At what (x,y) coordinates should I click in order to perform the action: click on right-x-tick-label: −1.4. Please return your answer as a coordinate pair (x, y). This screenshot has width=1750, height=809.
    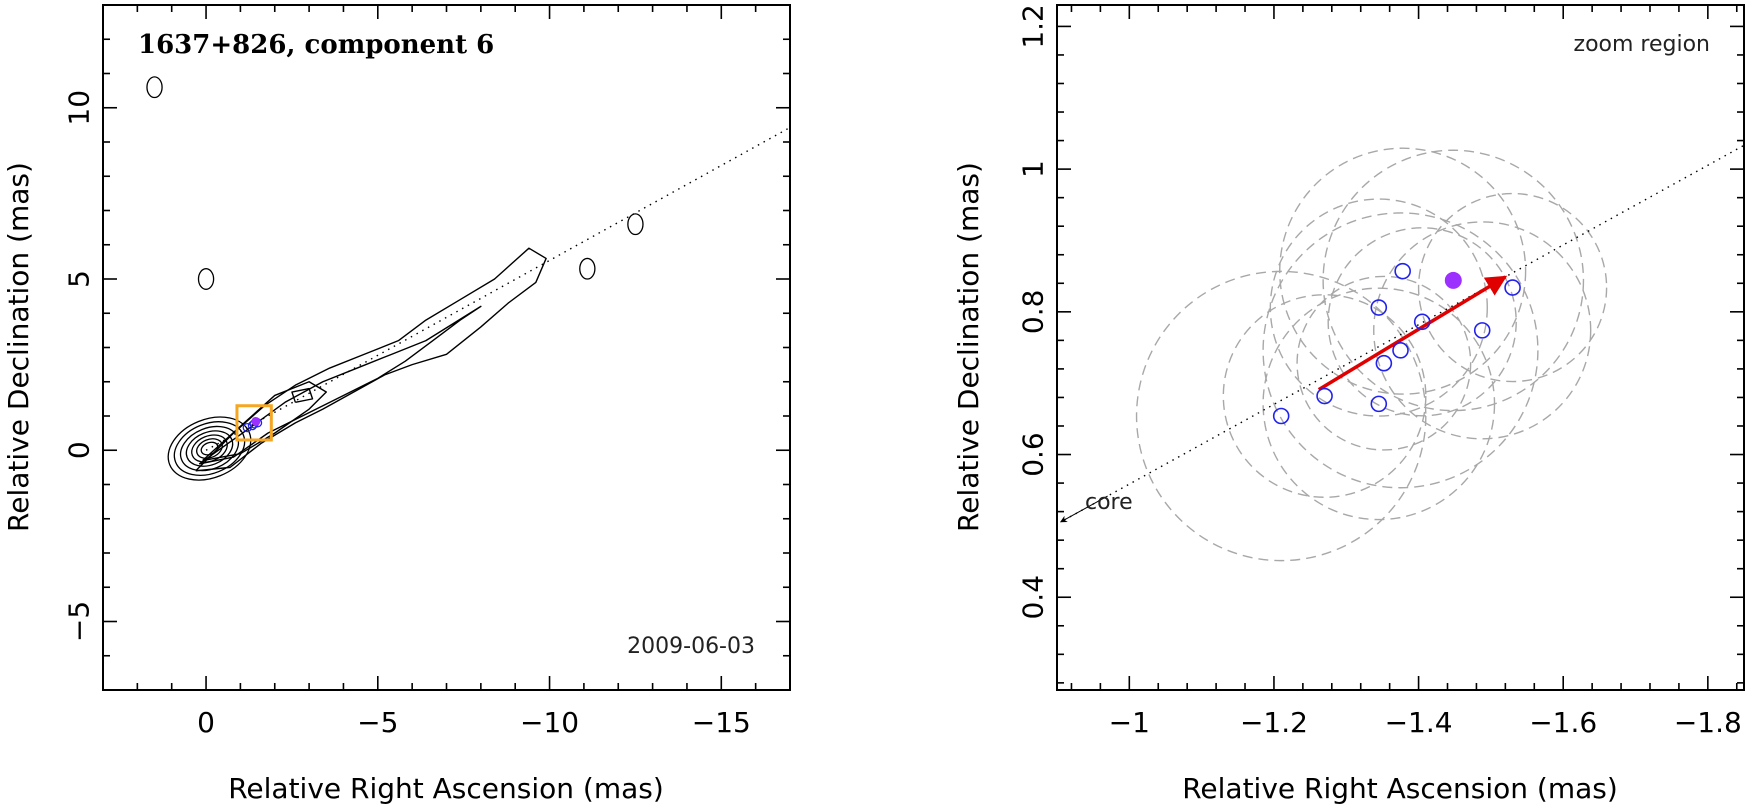
    Looking at the image, I should click on (1419, 722).